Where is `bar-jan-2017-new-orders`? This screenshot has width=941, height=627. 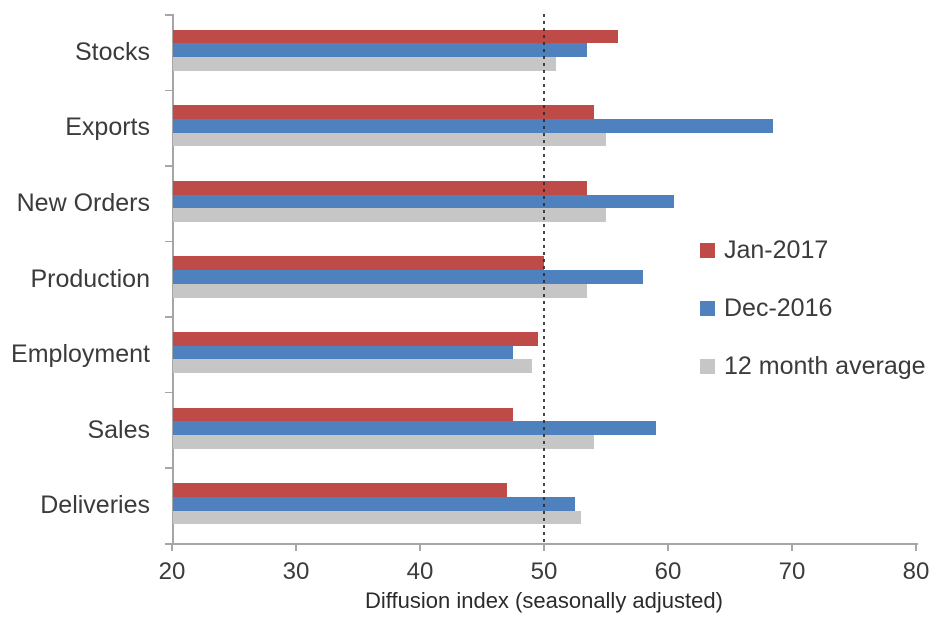 bar-jan-2017-new-orders is located at coordinates (380, 187).